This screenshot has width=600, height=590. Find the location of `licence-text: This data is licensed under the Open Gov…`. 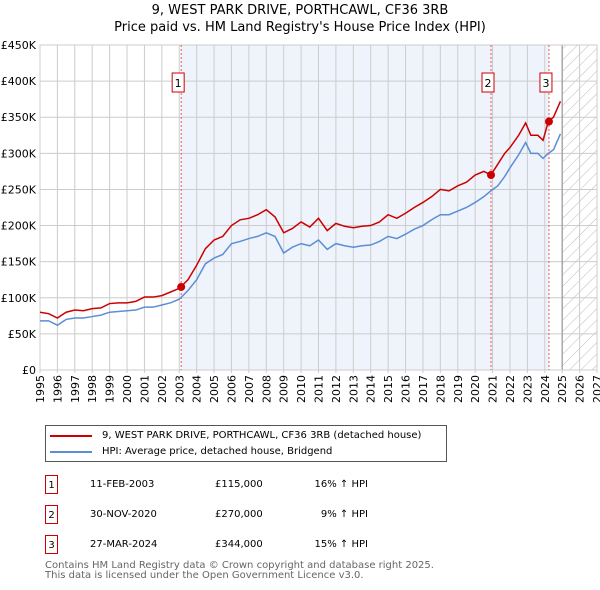

licence-text: This data is licensed under the Open Gov… is located at coordinates (204, 575).